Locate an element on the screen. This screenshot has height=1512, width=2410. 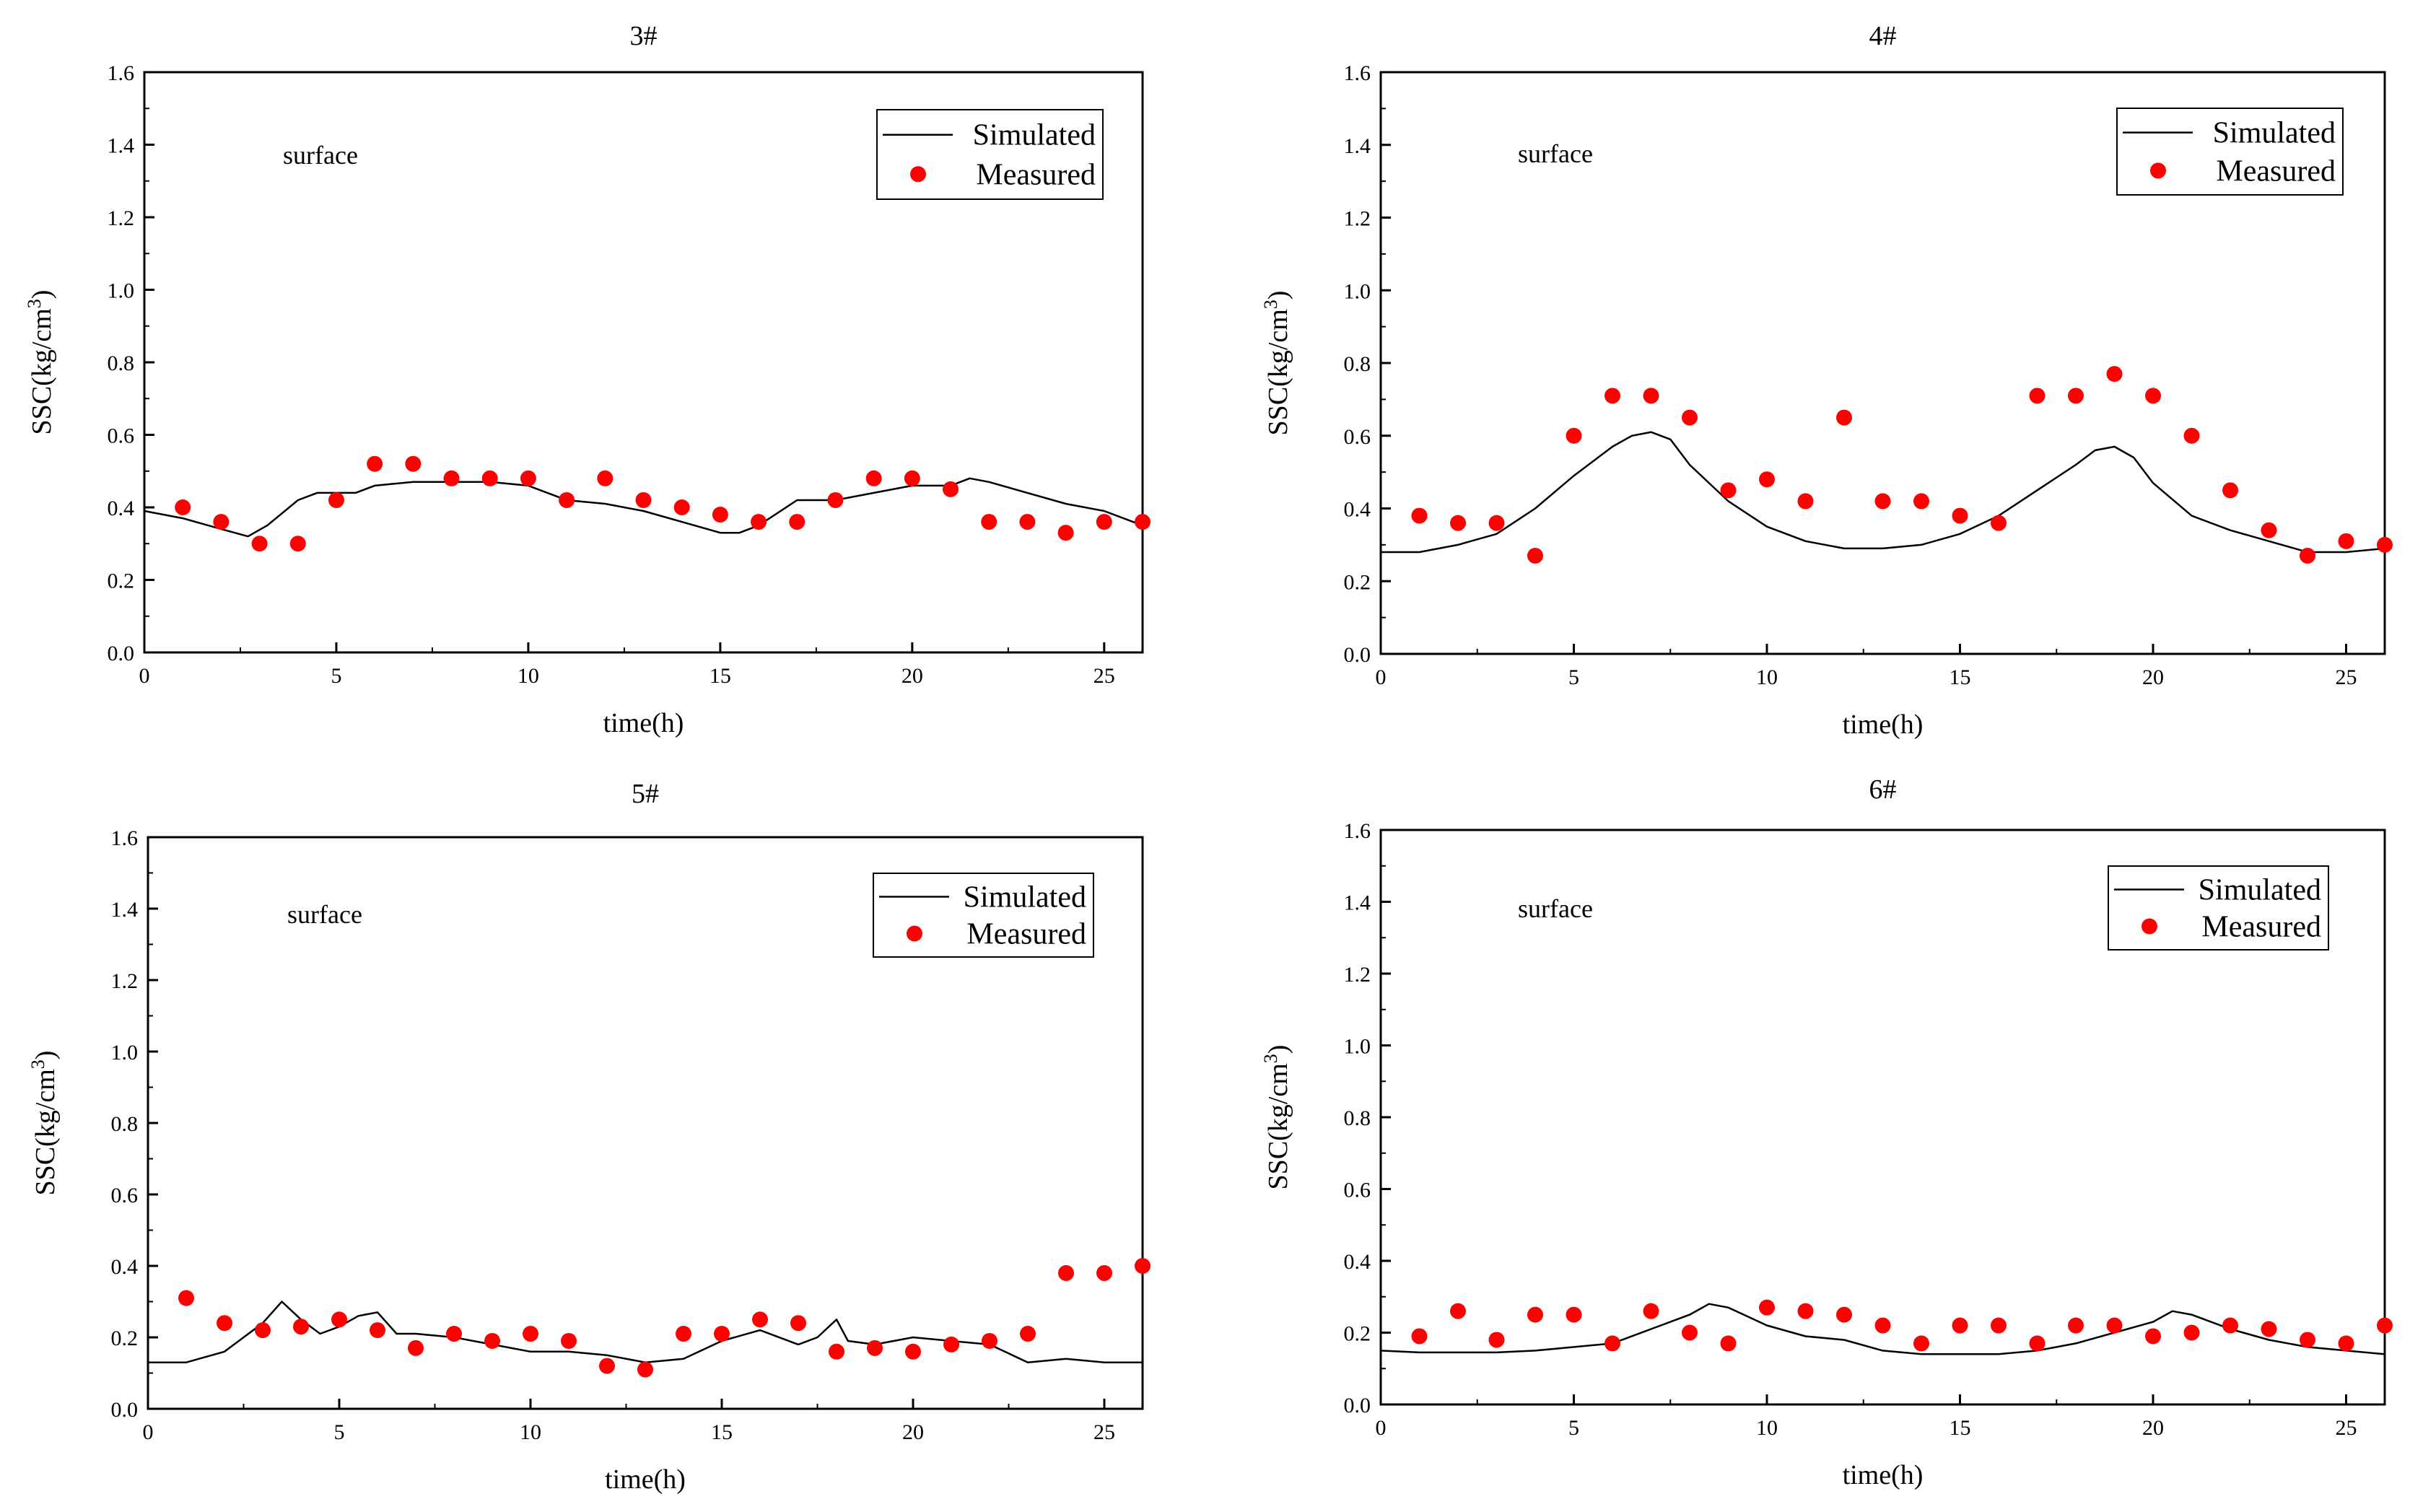
chart-title: 5# is located at coordinates (645, 794).